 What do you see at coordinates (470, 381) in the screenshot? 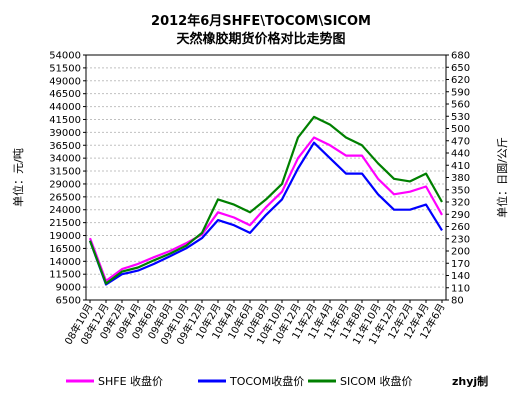
I see `watermark-text: zhyj制` at bounding box center [470, 381].